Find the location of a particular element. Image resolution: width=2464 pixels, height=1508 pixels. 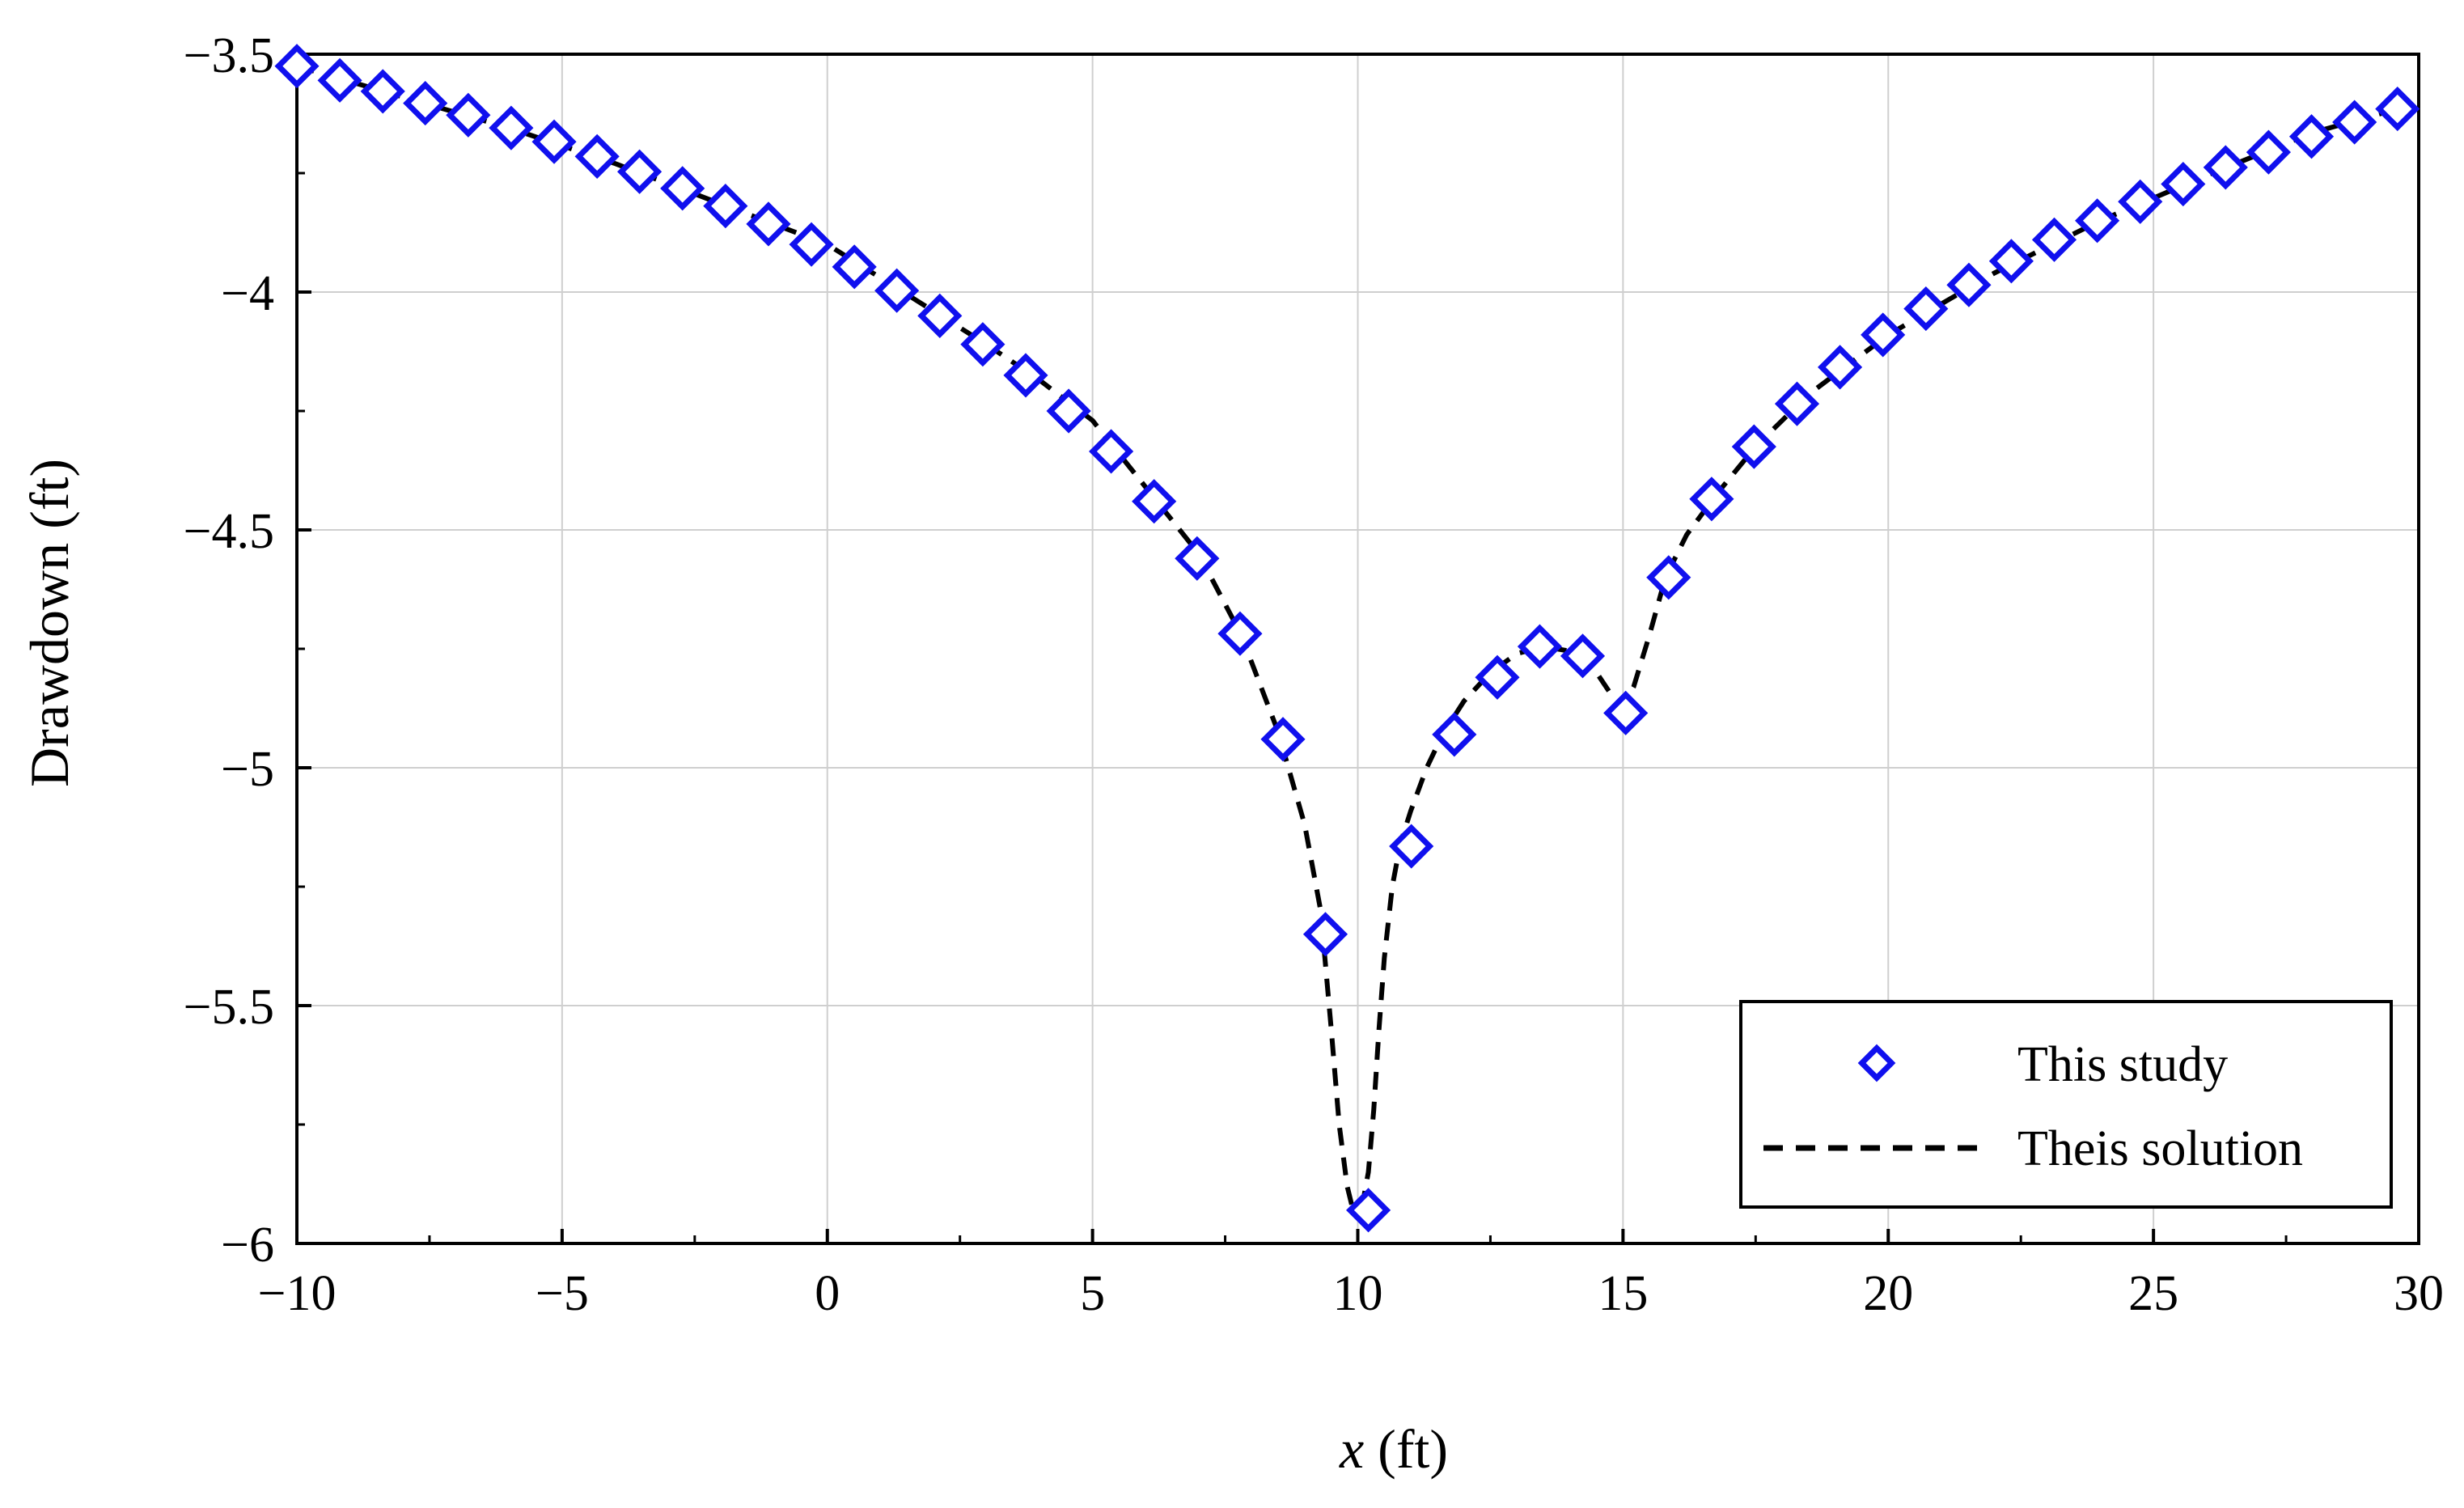

legend-box is located at coordinates (2066, 1104).